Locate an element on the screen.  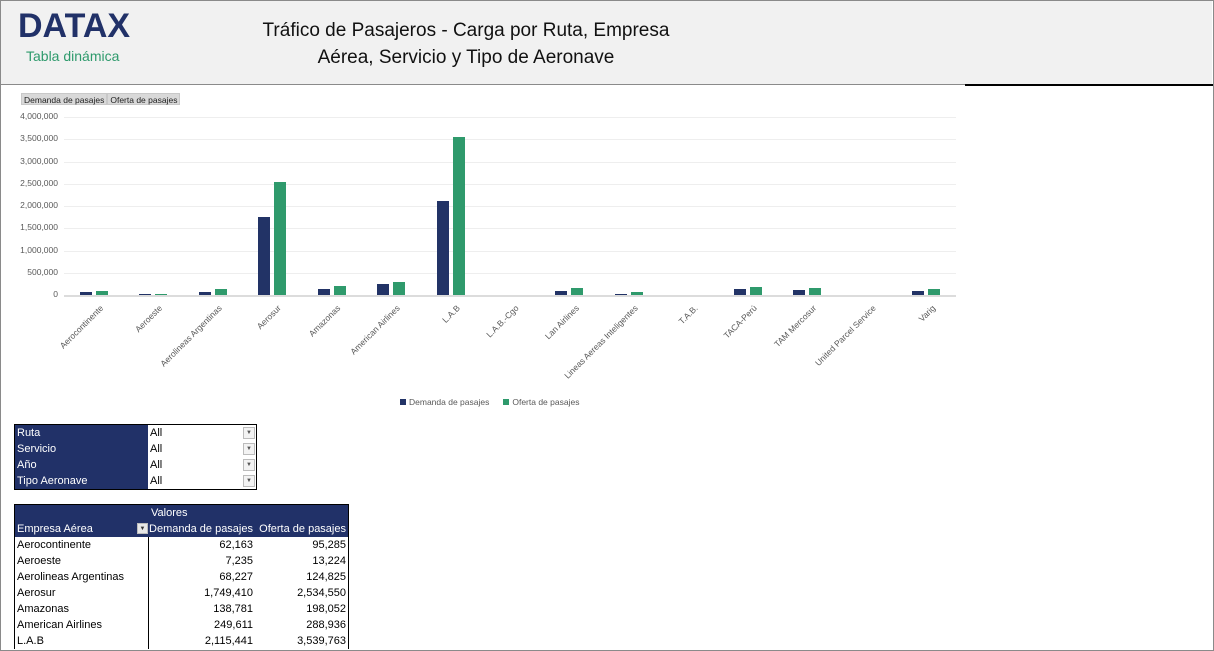
x-tick-label: T.A.B. is located at coordinates (688, 315).